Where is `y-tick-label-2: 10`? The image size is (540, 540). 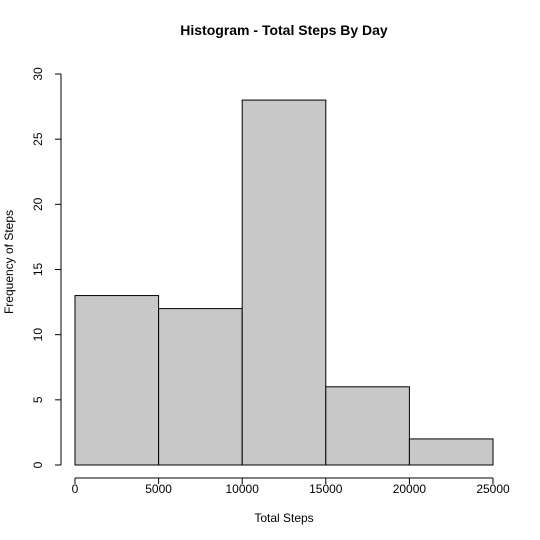
y-tick-label-2: 10 is located at coordinates (38, 335).